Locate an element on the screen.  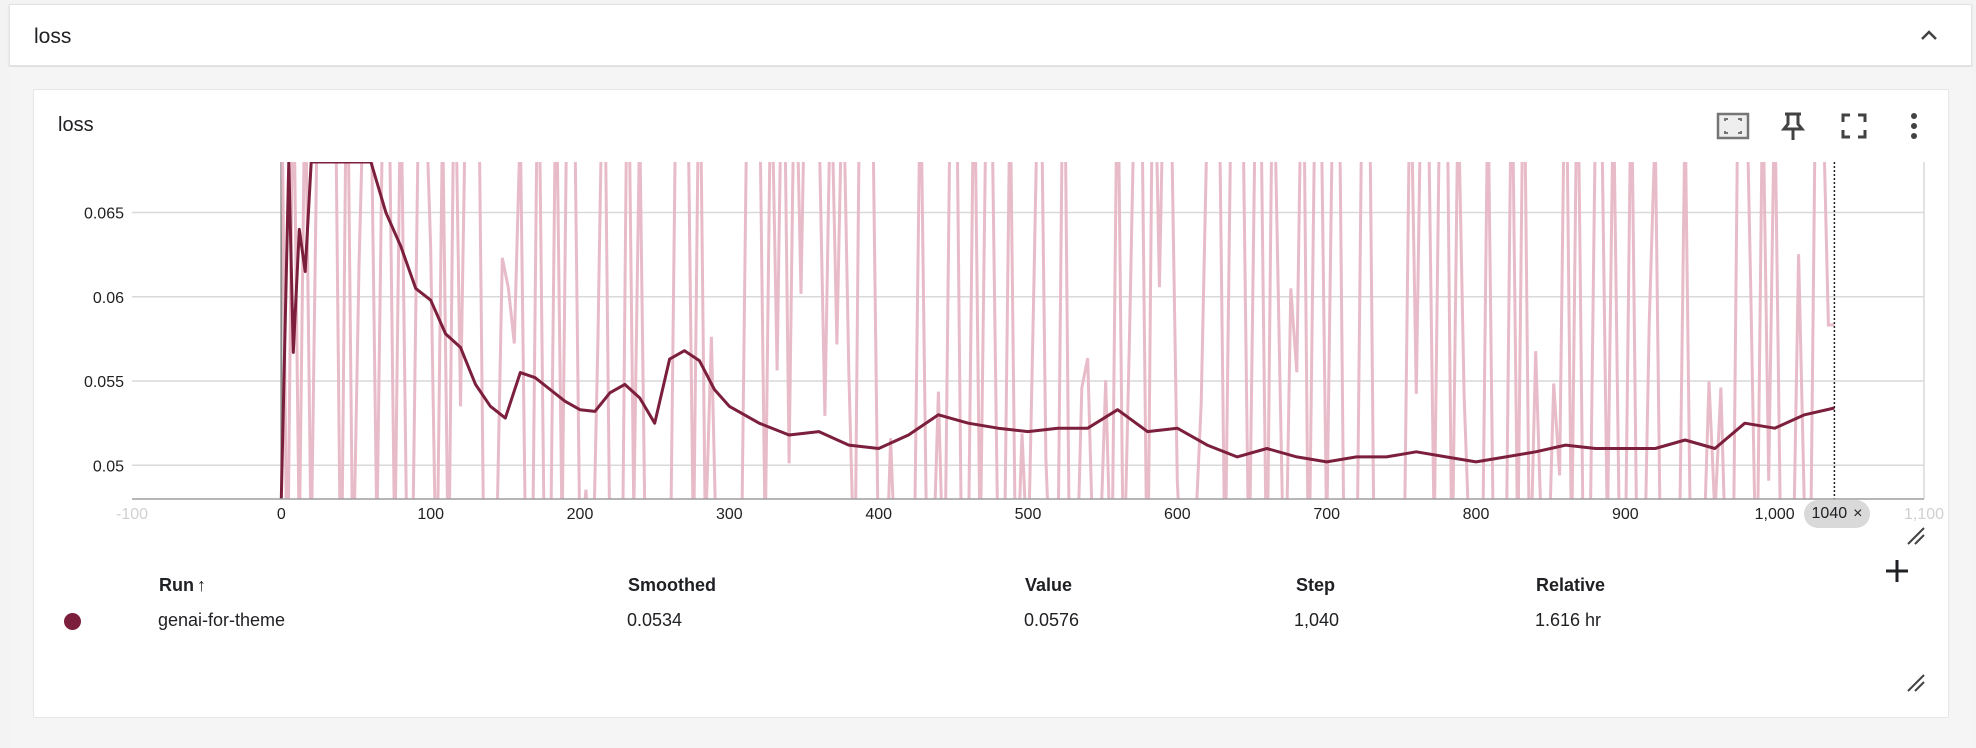
group-title: loss is located at coordinates (53, 36).